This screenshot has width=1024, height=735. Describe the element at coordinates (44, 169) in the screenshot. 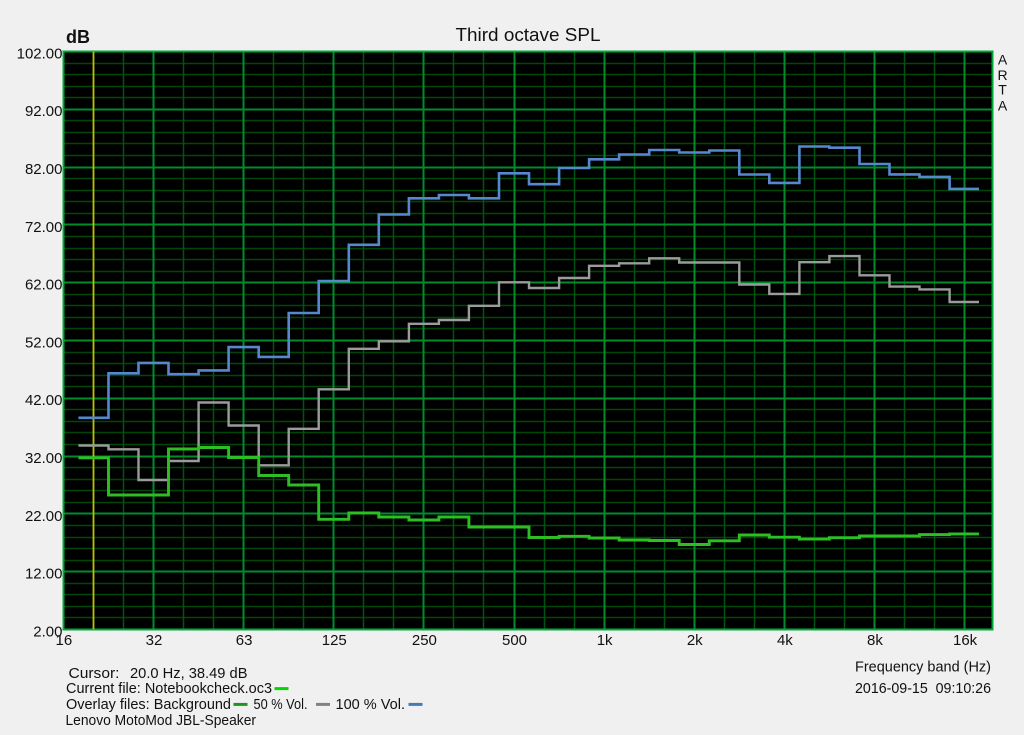

I see `svg-text: 82.00` at that location.